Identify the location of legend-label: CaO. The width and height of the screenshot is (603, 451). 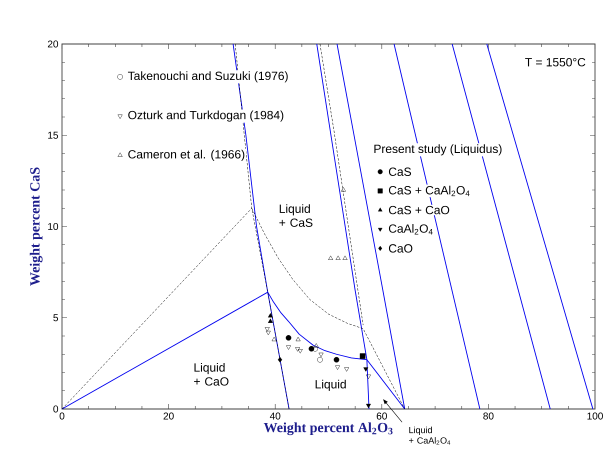
(400, 248).